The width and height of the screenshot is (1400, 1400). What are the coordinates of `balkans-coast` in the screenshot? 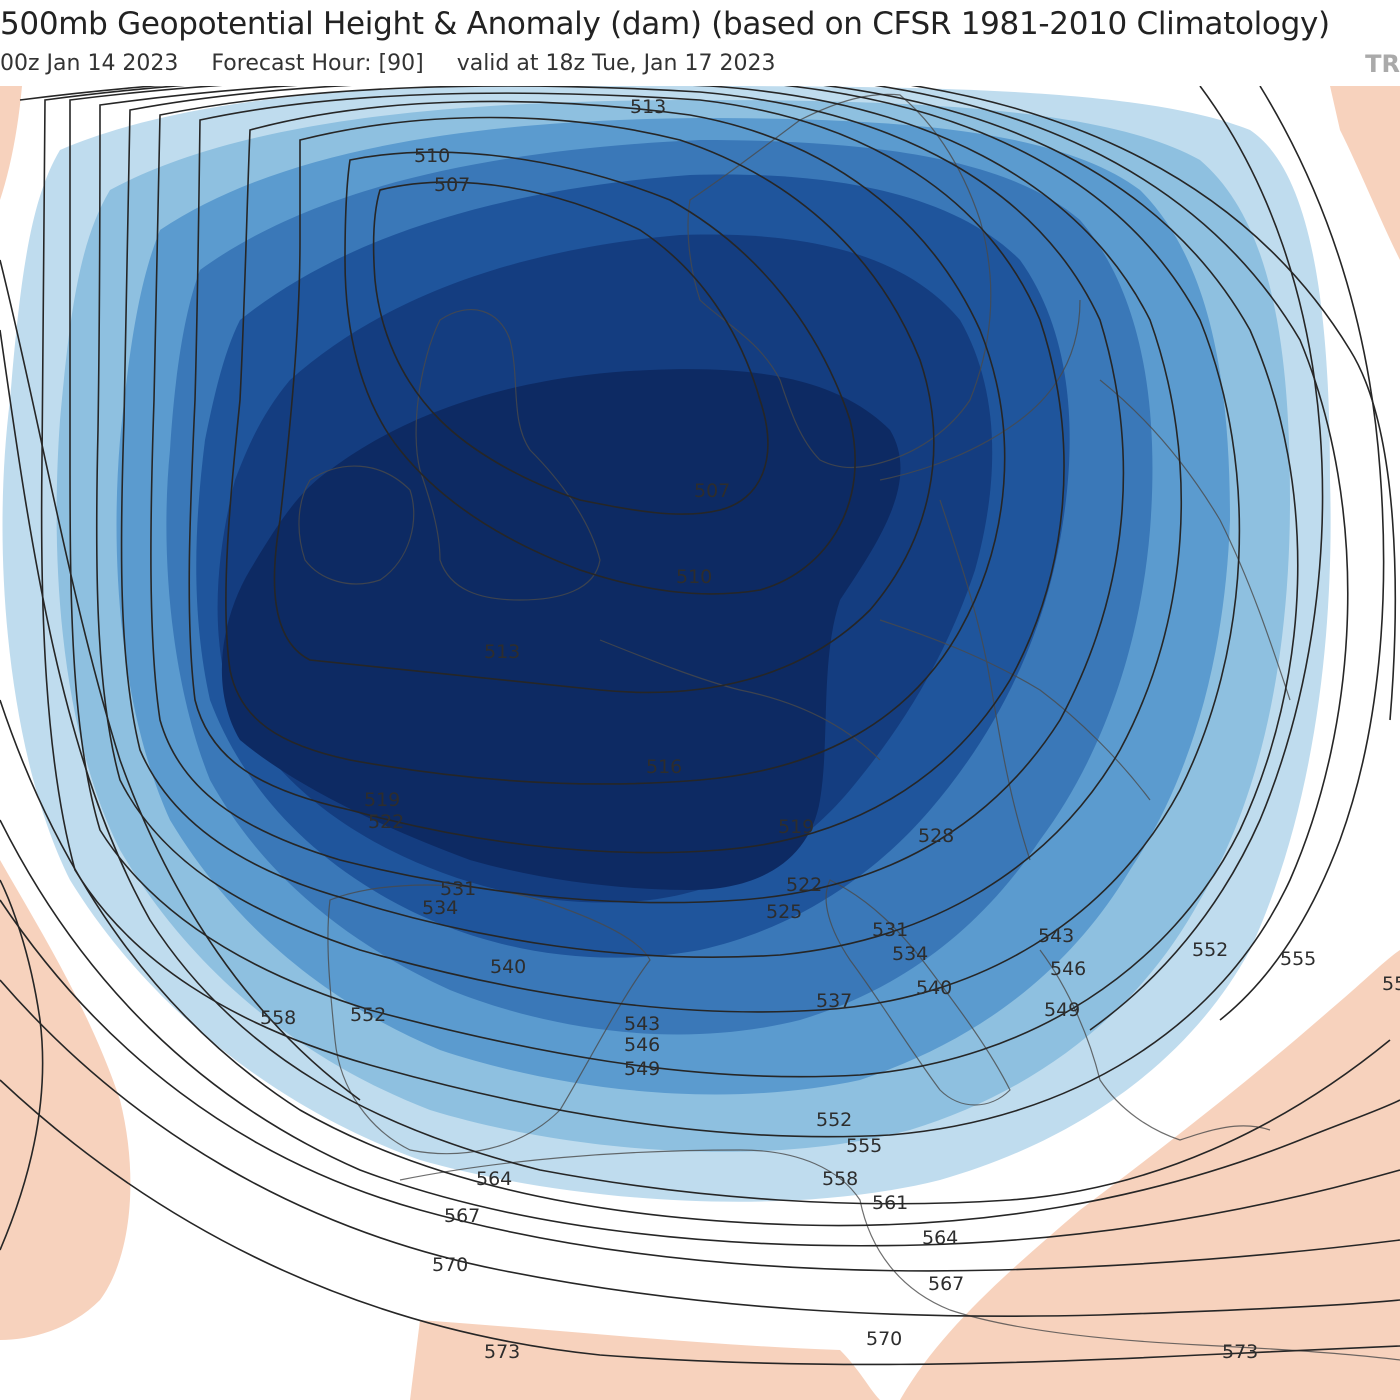 It's located at (1155, 1045).